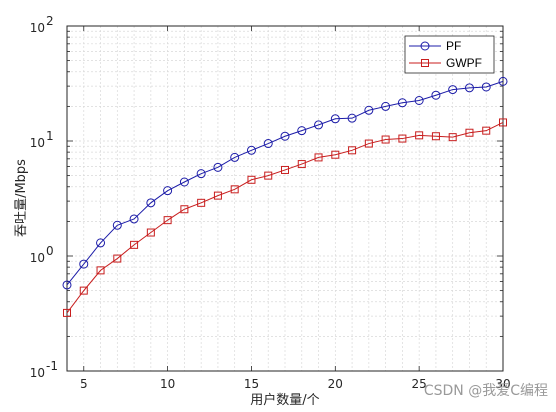 This screenshot has height=412, width=556. What do you see at coordinates (425, 46) in the screenshot?
I see `legend-marker-pf` at bounding box center [425, 46].